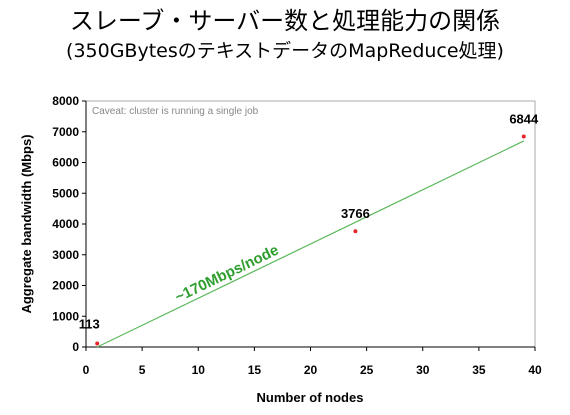  What do you see at coordinates (423, 370) in the screenshot?
I see `x-tick-label: 30` at bounding box center [423, 370].